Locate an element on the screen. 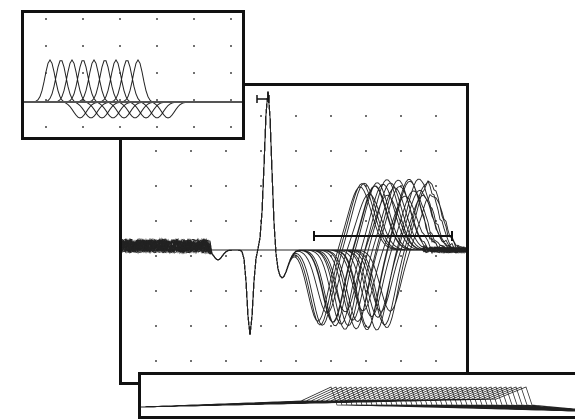 This screenshot has height=419, width=575. bottom-trace is located at coordinates (358, 398).